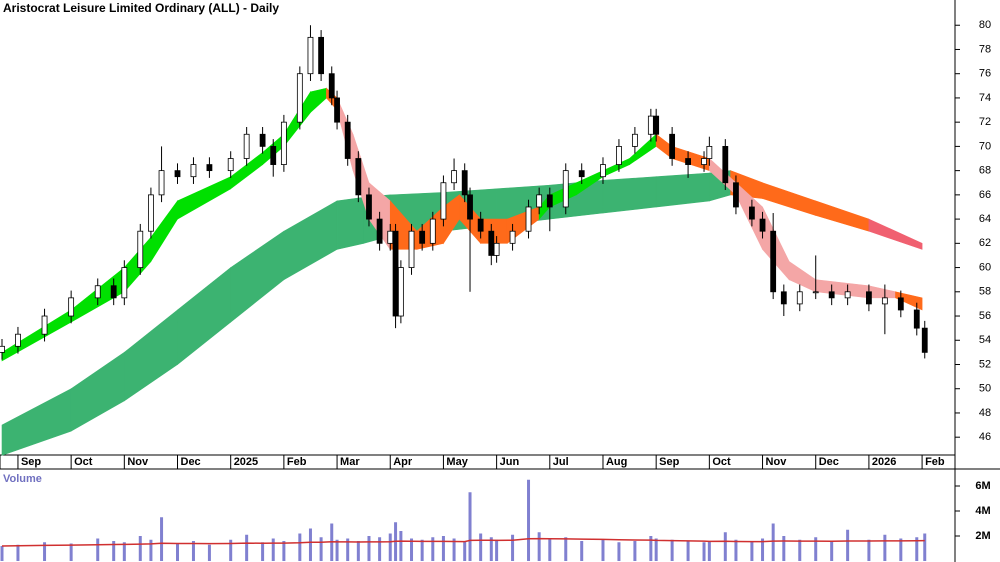 The width and height of the screenshot is (1000, 562). What do you see at coordinates (935, 462) in the screenshot?
I see `x-tick-label: Feb` at bounding box center [935, 462].